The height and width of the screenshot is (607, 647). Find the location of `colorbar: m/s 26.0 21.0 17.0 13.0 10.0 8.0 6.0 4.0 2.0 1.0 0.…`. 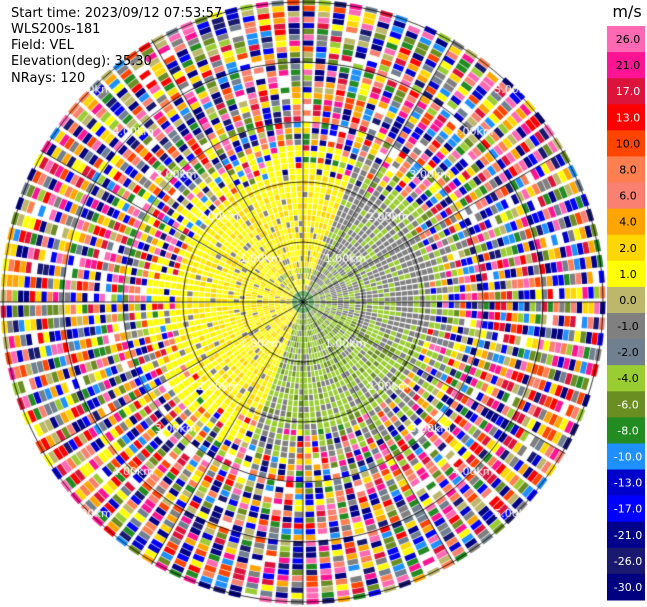

colorbar: m/s 26.0 21.0 17.0 13.0 10.0 8.0 6.0 4.0 2.0 1.0 0.… is located at coordinates (626, 301).